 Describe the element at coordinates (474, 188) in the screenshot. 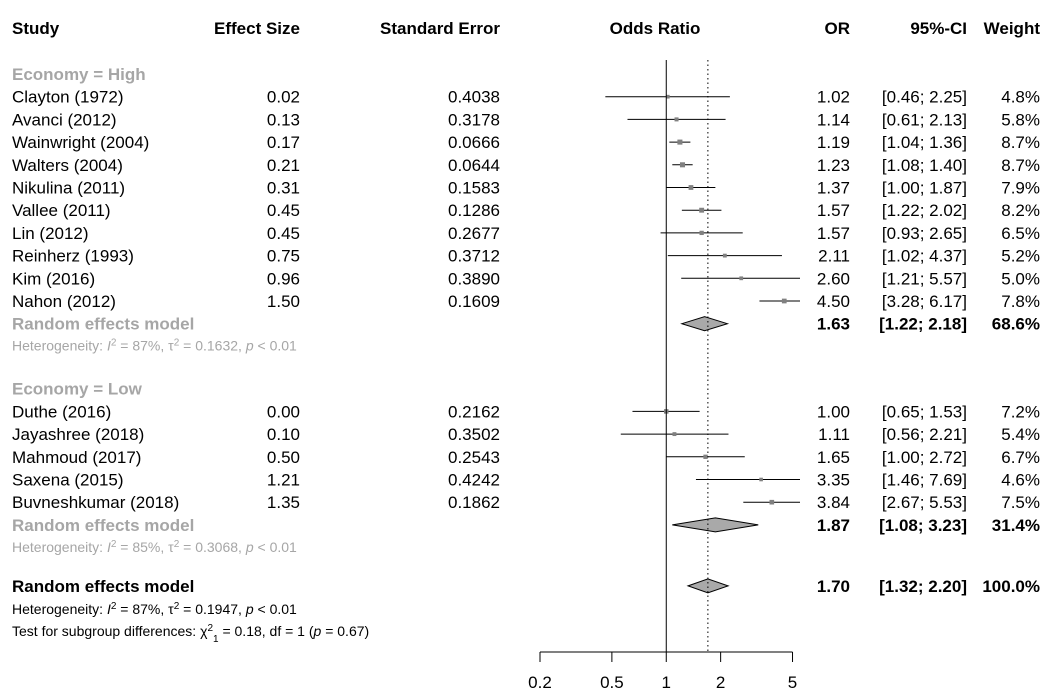

I see `standard-error: 0.1583` at that location.